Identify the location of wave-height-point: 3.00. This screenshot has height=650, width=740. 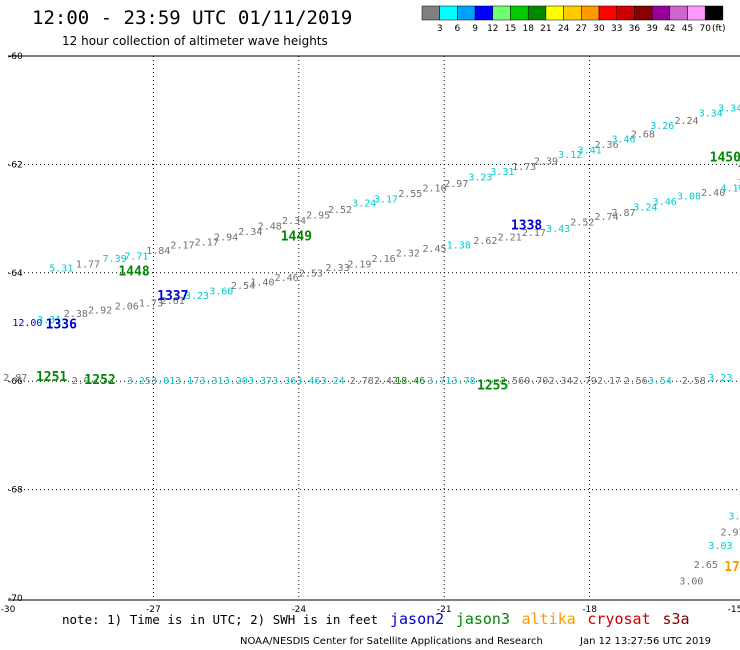
(691, 581).